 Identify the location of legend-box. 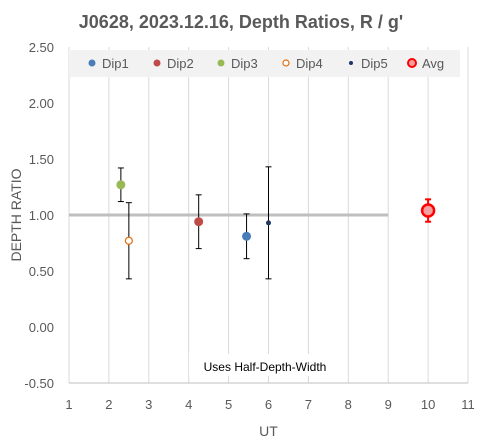
(264, 63).